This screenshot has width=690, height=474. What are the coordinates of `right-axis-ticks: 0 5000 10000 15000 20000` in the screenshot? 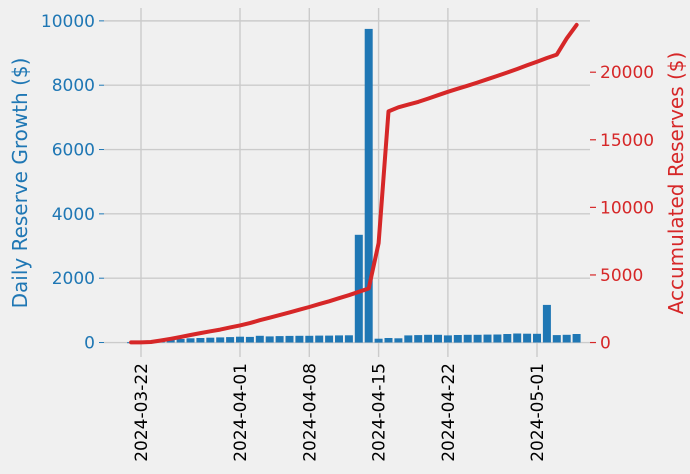 It's located at (622, 208).